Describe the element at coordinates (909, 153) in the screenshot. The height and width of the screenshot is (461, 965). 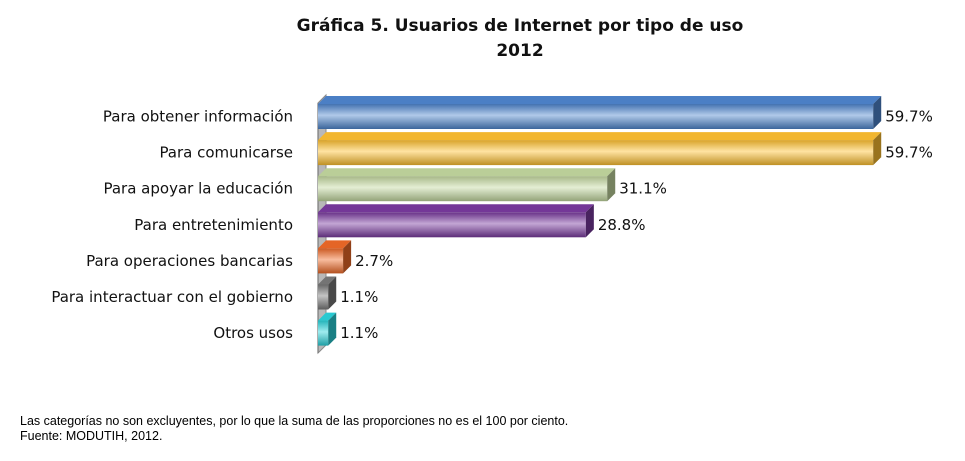
I see `value-label-2: 59.7%` at that location.